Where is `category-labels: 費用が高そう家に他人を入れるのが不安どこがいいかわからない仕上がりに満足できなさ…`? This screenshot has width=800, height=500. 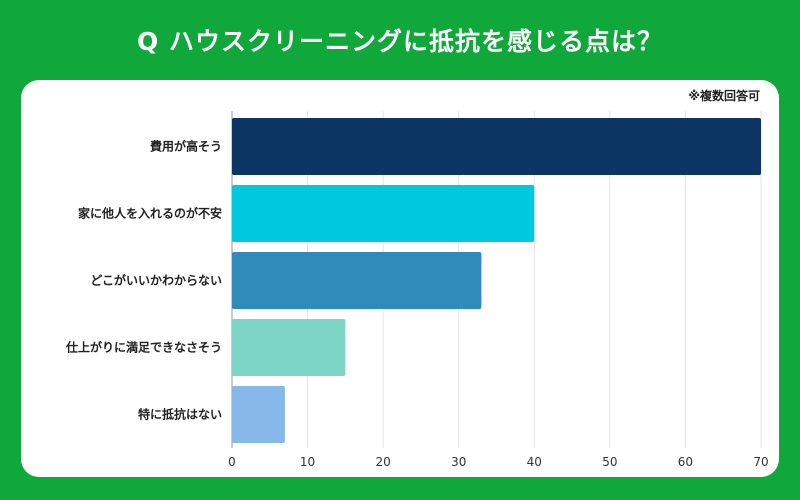 category-labels: 費用が高そう家に他人を入れるのが不安どこがいいかわからない仕上がりに満足できなさ… is located at coordinates (143, 280).